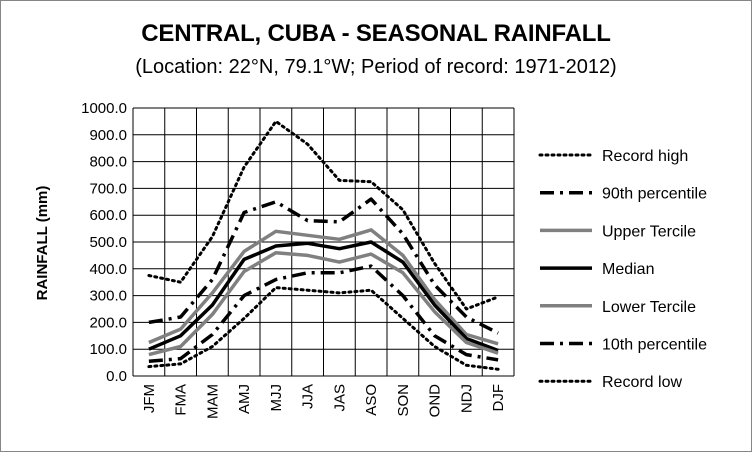 This screenshot has width=752, height=452. I want to click on series-line-10th-percentile, so click(323, 314).